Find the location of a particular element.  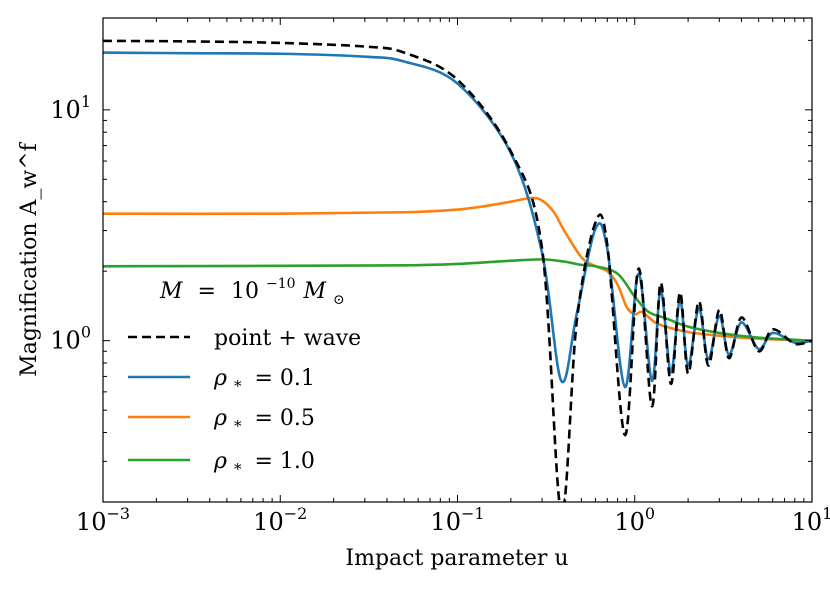

legend-rho-0-5-sub: * is located at coordinates (238, 426).